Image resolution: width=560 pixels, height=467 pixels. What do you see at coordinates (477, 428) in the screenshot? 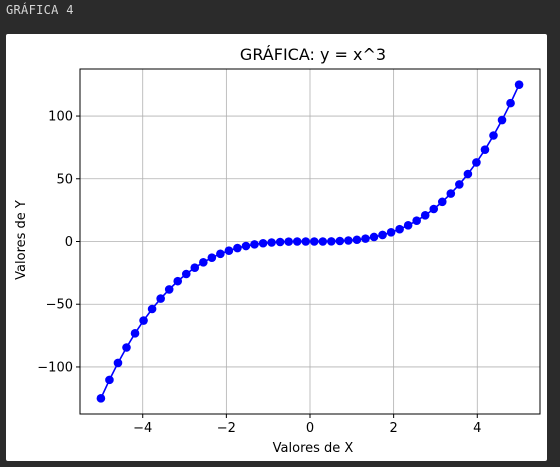
I see `x-tick-label: 4` at bounding box center [477, 428].